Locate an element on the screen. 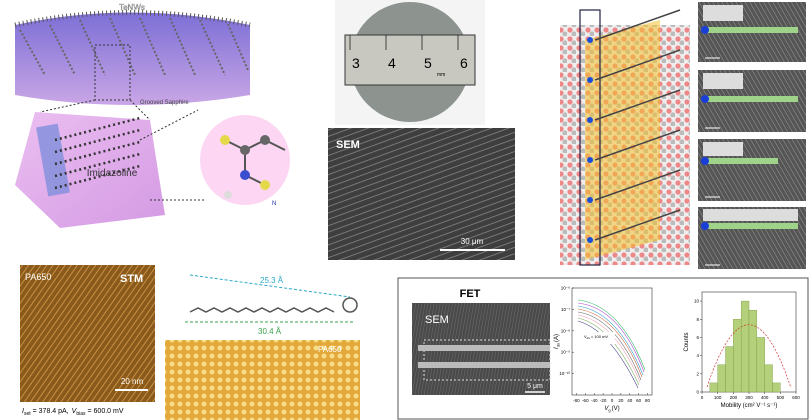  subscript: bias is located at coordinates (81, 414).